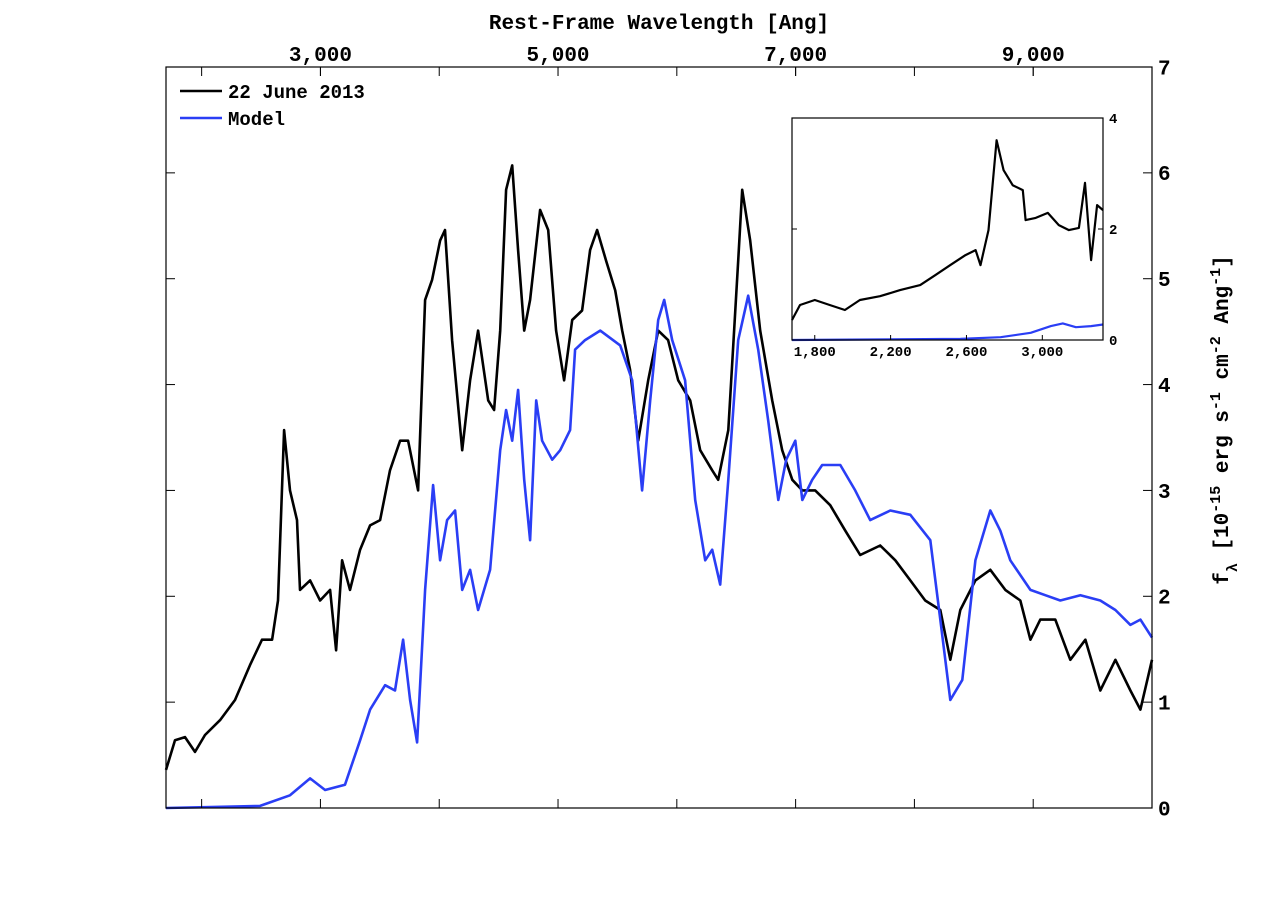  Describe the element at coordinates (558, 56) in the screenshot. I see `x-tick-label: 5,000` at that location.